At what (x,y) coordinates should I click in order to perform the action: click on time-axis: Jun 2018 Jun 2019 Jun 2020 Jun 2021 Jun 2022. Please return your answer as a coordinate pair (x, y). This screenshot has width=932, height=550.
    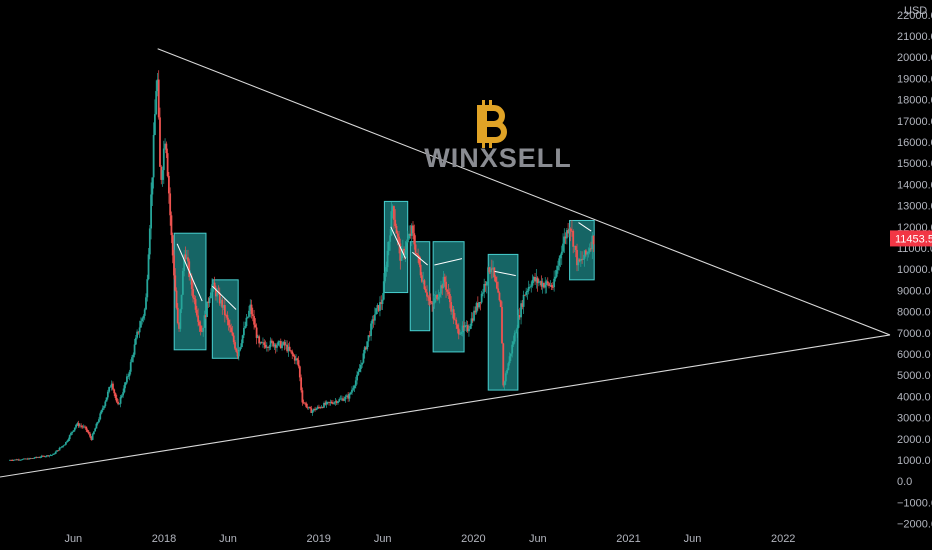
    Looking at the image, I should click on (429, 539).